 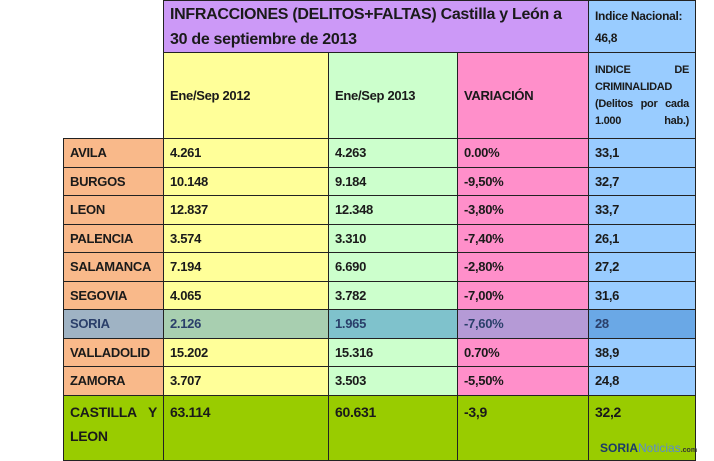 I want to click on cell-y2013: 15.316, so click(x=393, y=352).